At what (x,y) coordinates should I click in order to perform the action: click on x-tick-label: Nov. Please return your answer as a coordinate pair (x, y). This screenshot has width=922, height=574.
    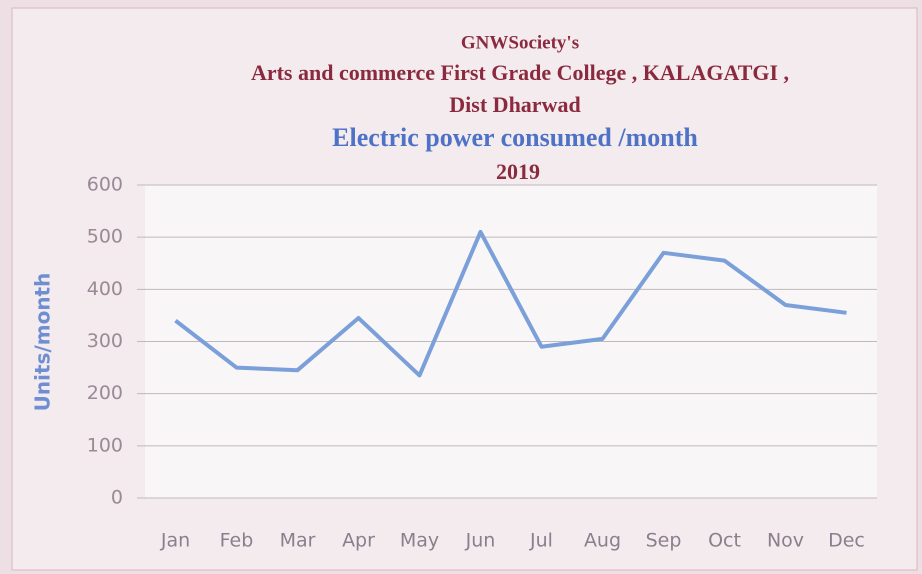
    Looking at the image, I should click on (785, 541).